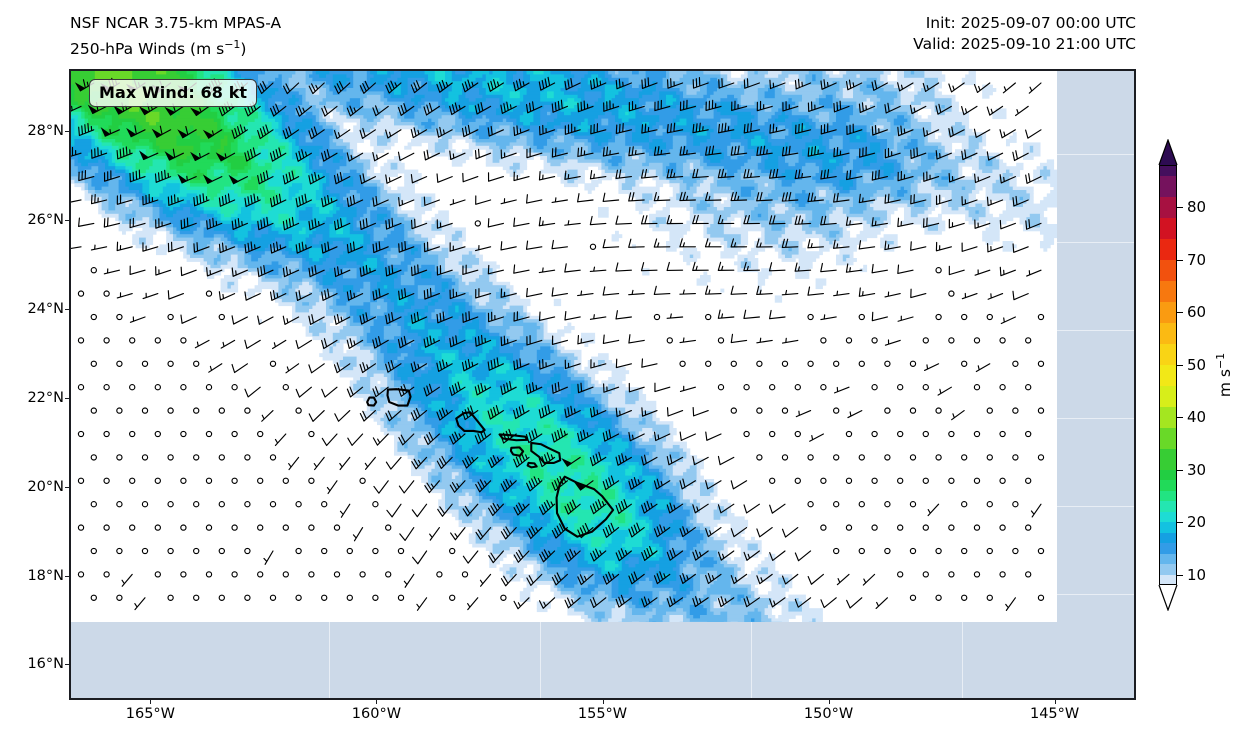  Describe the element at coordinates (1197, 207) in the screenshot. I see `colorbar-tick-label: 80` at that location.